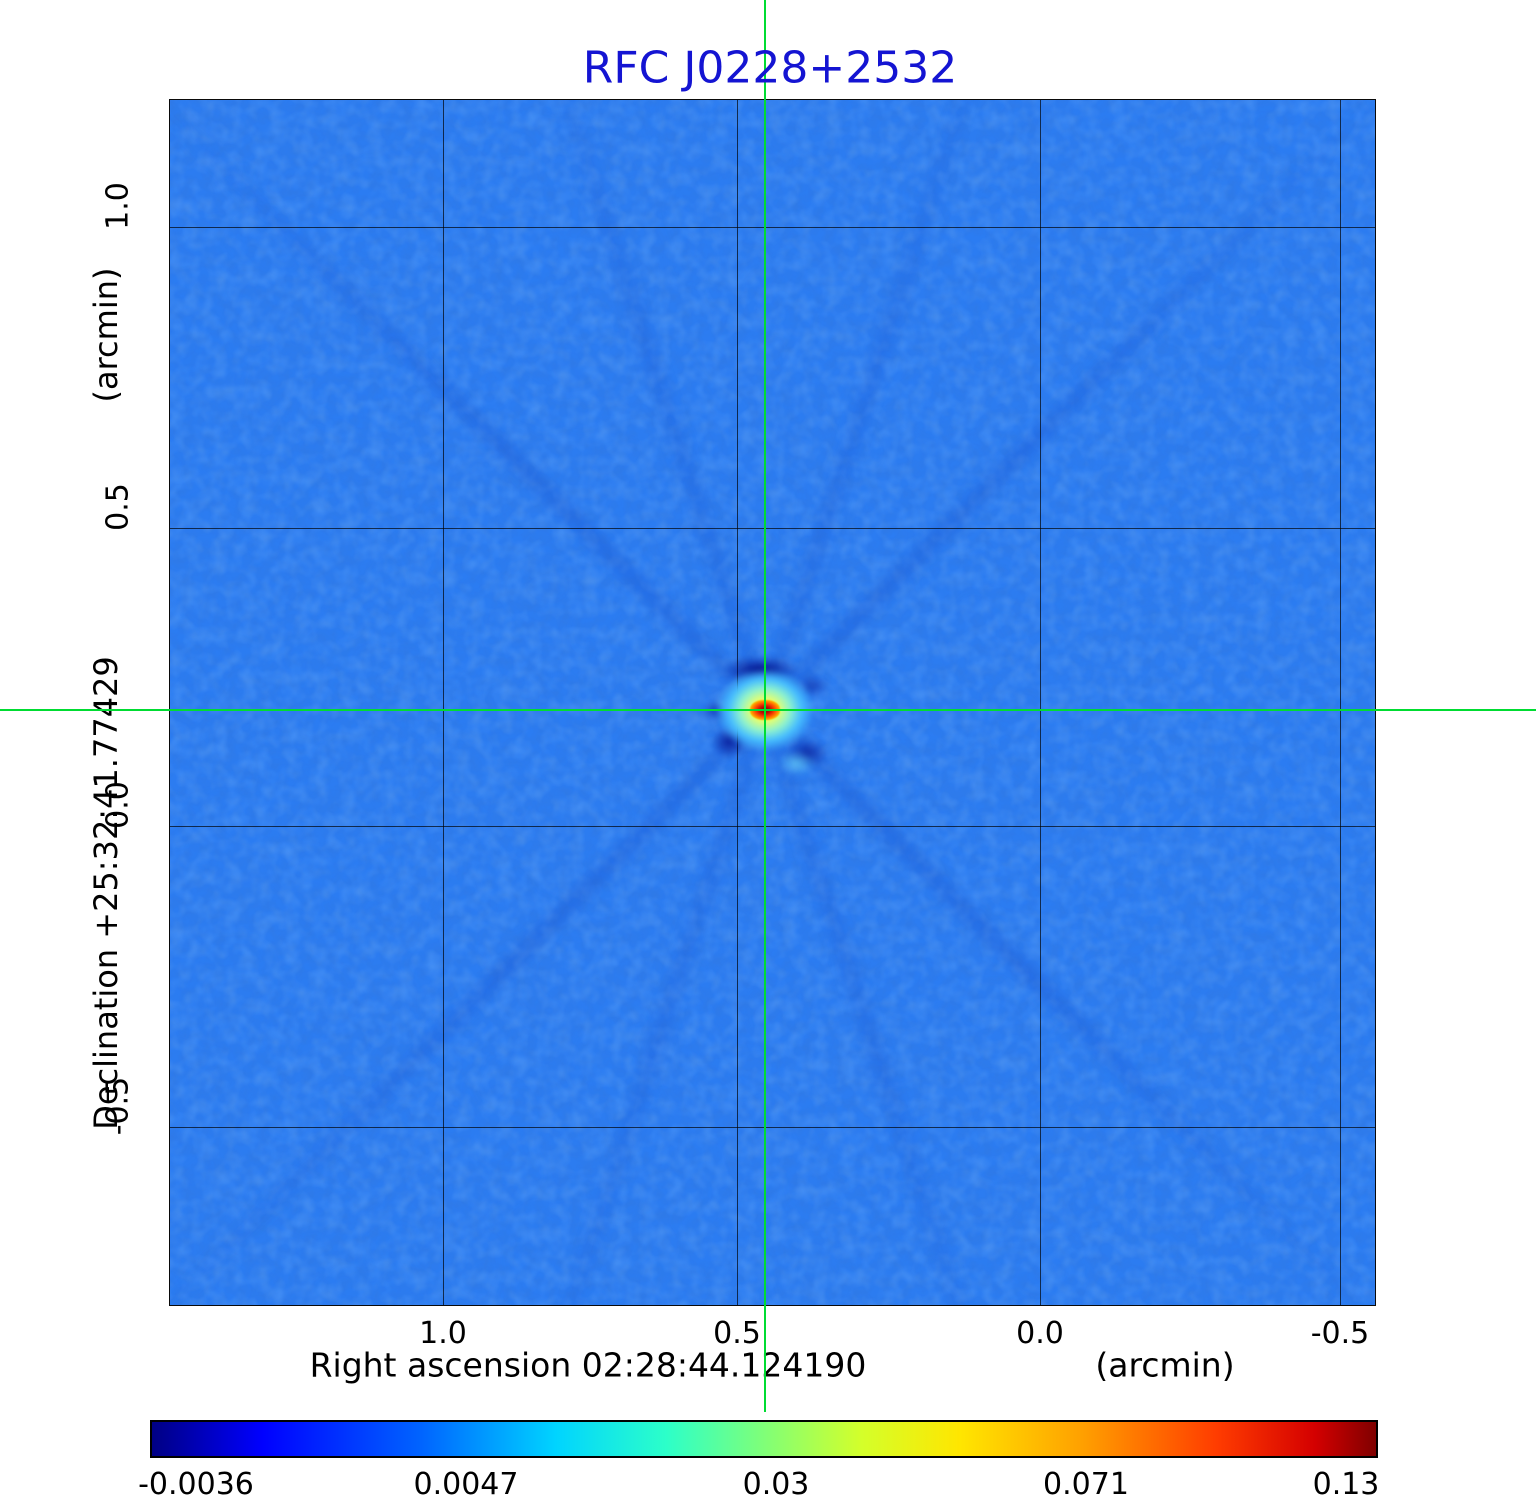 The width and height of the screenshot is (1536, 1511). I want to click on x-tick-label: 1.0, so click(443, 1333).